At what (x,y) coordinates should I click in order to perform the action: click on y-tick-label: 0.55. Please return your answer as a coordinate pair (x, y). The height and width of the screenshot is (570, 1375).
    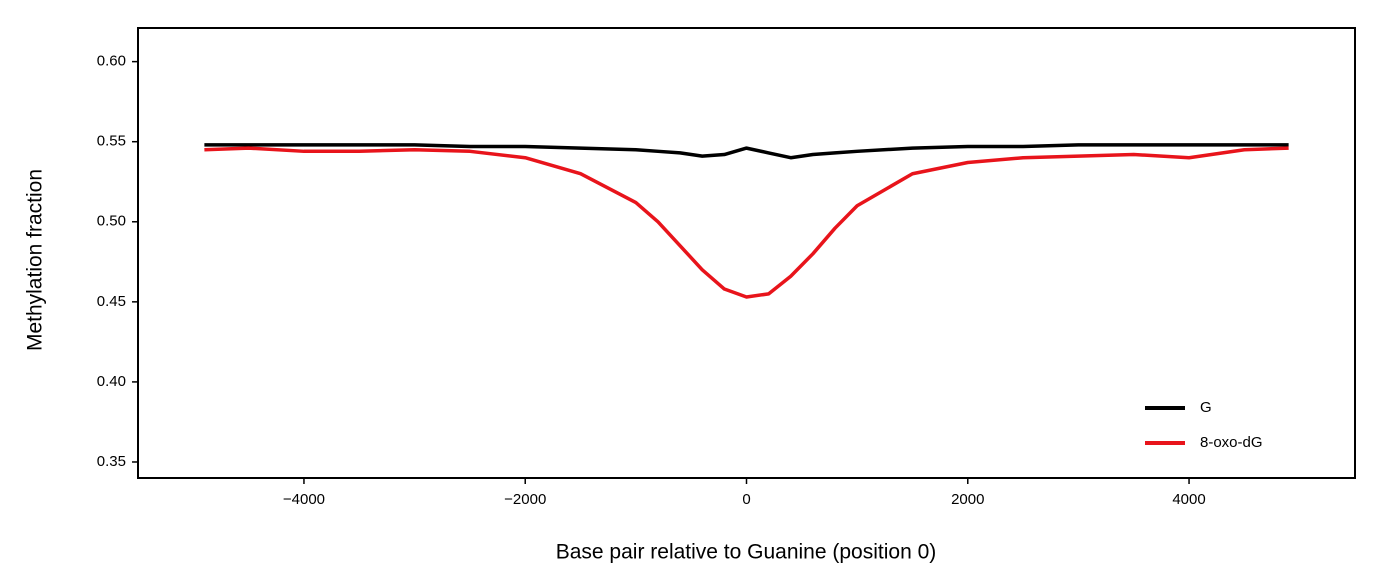
    Looking at the image, I should click on (111, 141).